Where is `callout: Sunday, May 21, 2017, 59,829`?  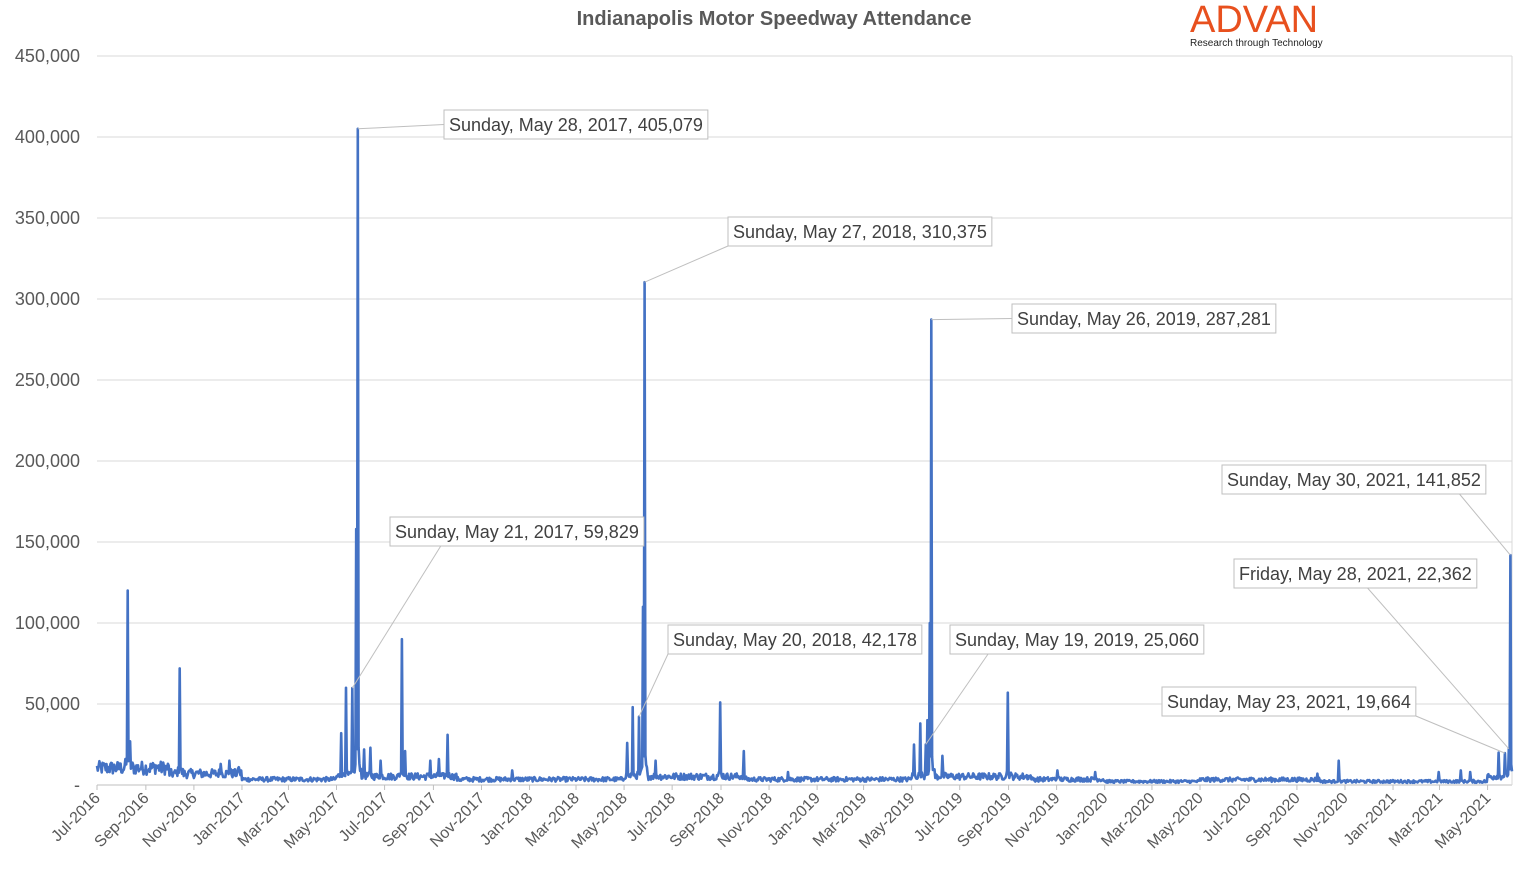
callout: Sunday, May 21, 2017, 59,829 is located at coordinates (498, 602).